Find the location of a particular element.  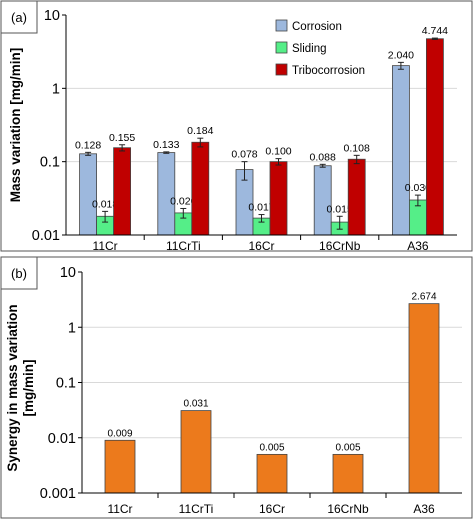

panel-b-bar-synergy-11crti is located at coordinates (196, 452).